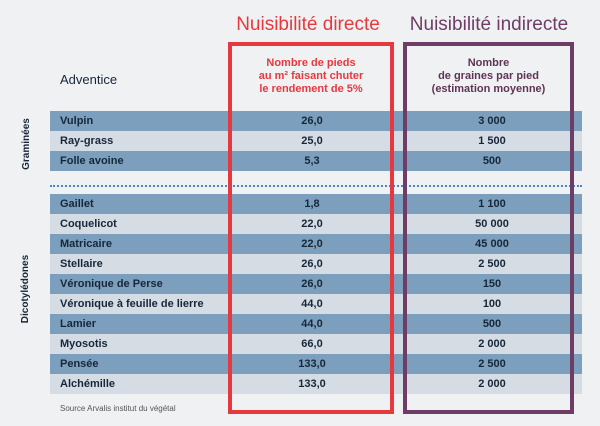 This screenshot has height=426, width=600. I want to click on table-row: Alchémille 133,0 2 000, so click(316, 384).